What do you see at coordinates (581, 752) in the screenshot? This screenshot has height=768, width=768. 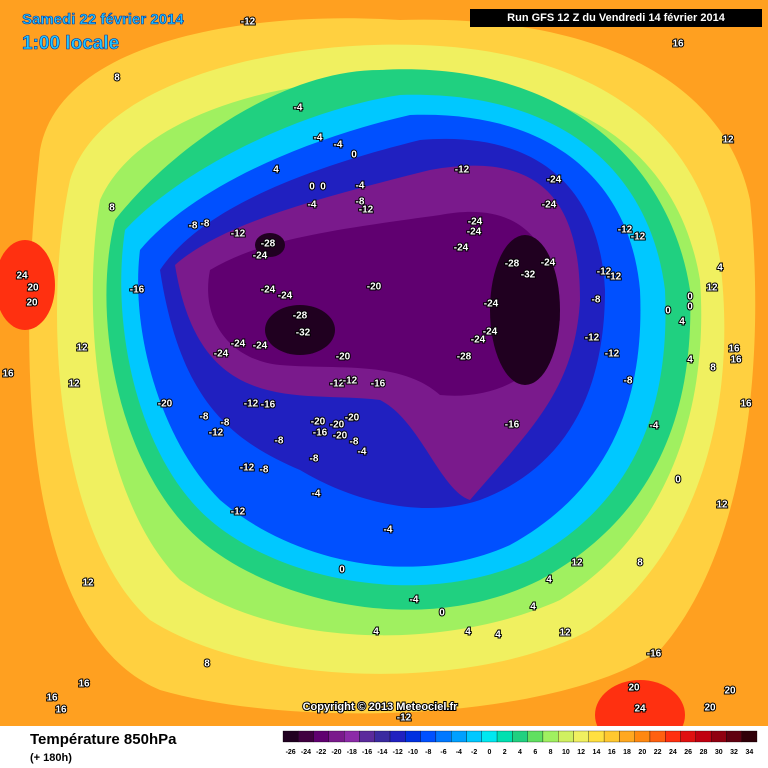 I see `scale-label: 12` at bounding box center [581, 752].